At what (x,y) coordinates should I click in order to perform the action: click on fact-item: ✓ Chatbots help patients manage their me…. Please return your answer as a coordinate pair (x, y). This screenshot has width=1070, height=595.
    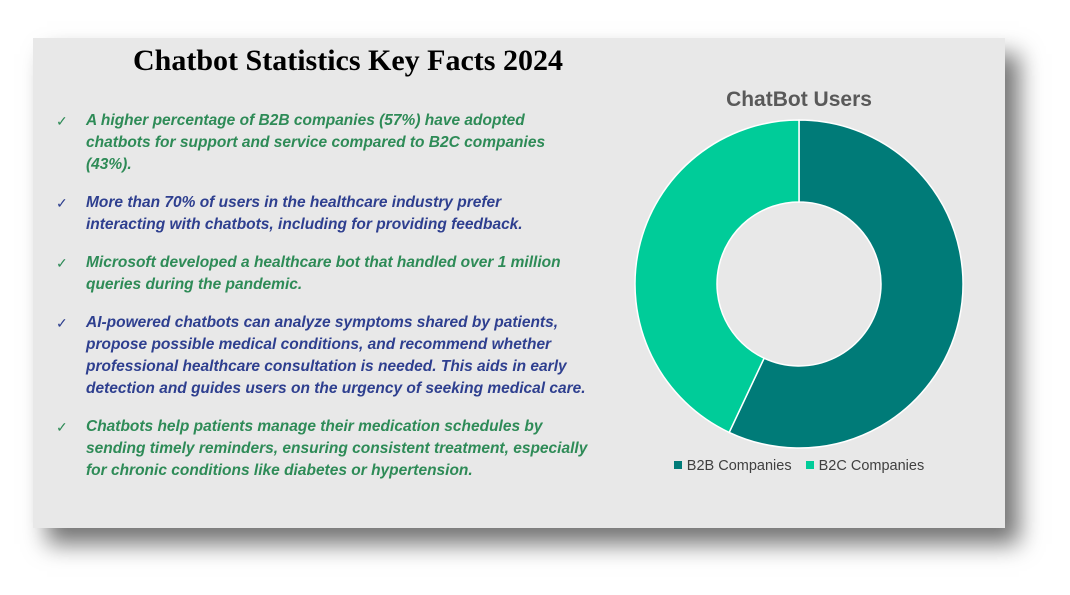
    Looking at the image, I should click on (327, 449).